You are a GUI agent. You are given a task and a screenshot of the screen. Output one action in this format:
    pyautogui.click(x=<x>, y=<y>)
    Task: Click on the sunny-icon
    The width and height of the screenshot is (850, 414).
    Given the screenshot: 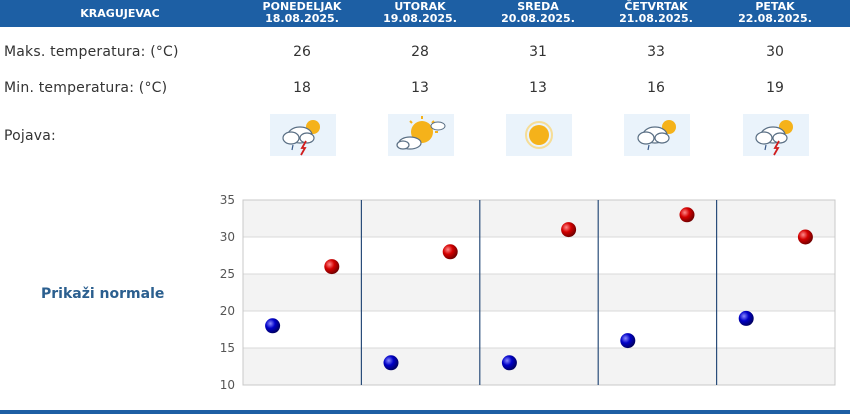 What is the action you would take?
    pyautogui.click(x=539, y=135)
    